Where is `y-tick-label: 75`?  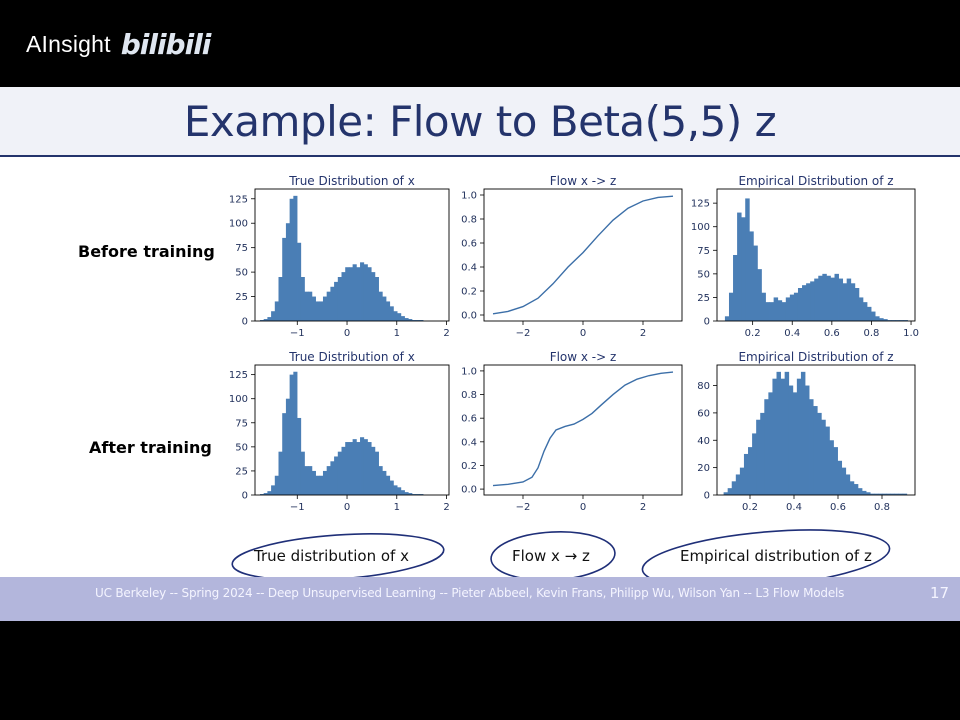 y-tick-label: 75 is located at coordinates (241, 248).